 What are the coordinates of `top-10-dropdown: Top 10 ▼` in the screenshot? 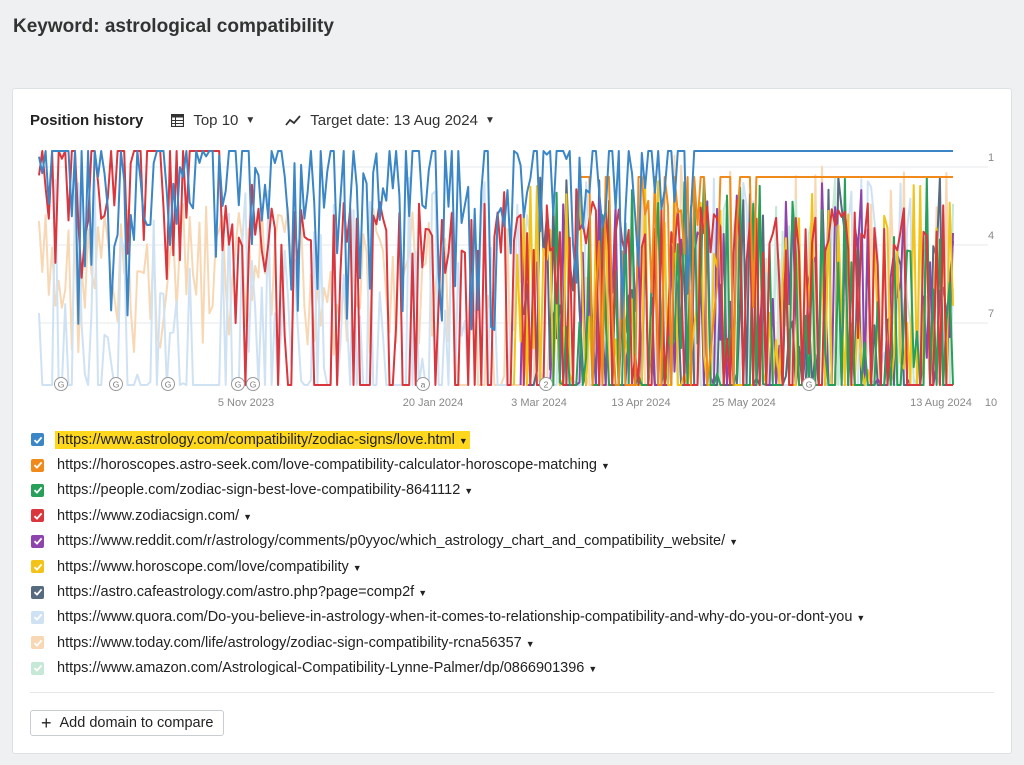 It's located at (213, 120).